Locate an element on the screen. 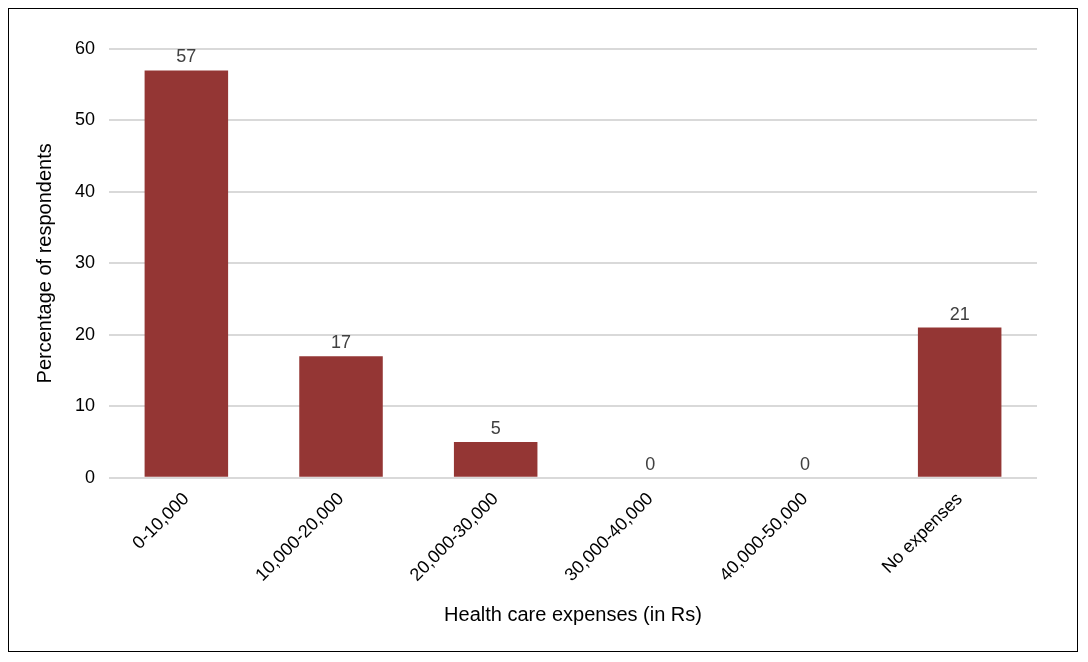  data-label: 5 is located at coordinates (495, 427).